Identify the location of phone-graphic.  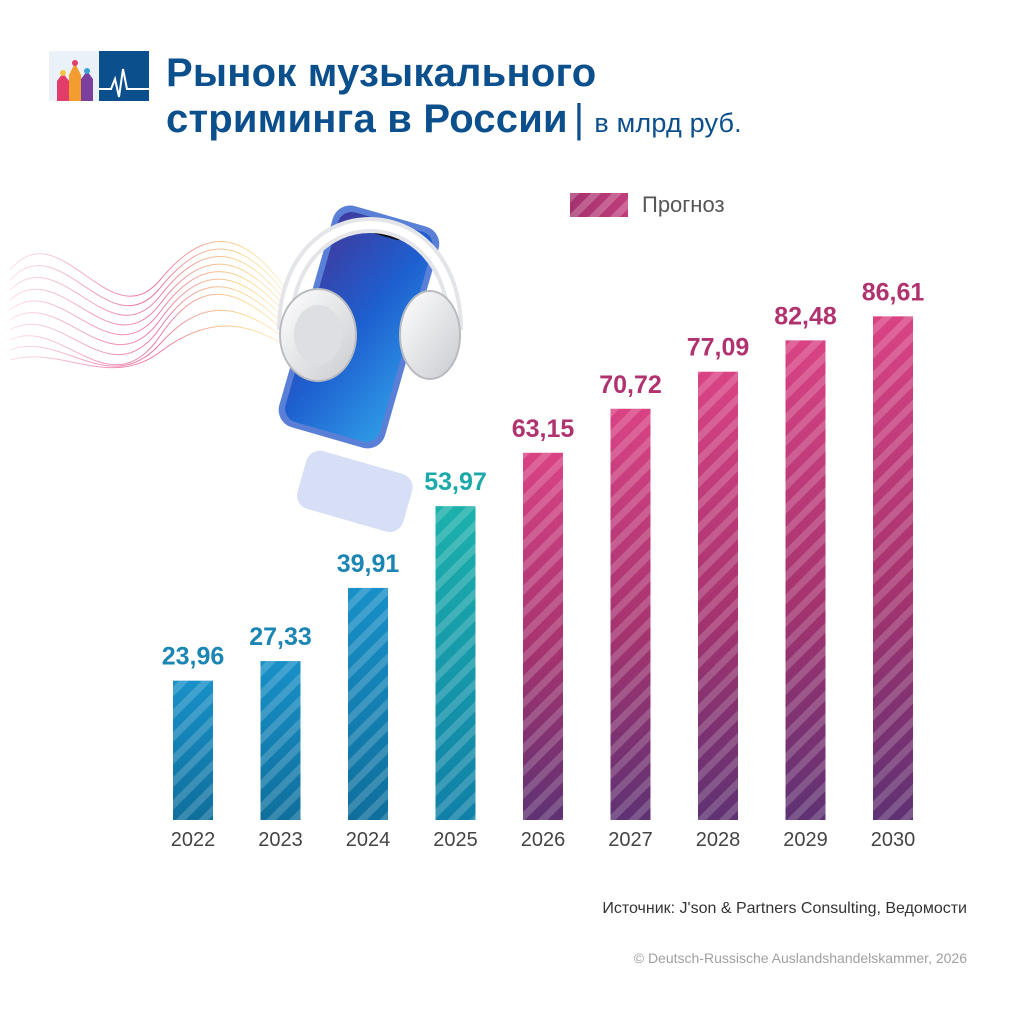
(359, 369).